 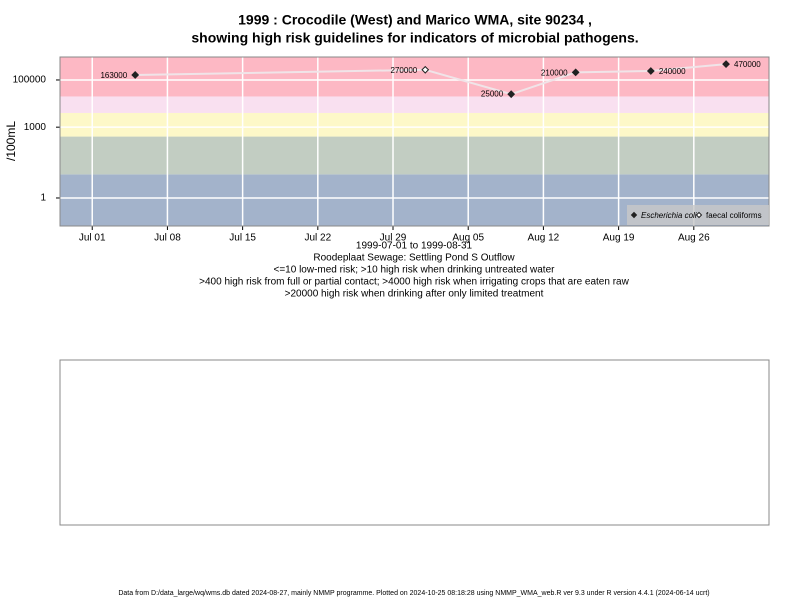 I want to click on y-axis-label: /100mL, so click(x=11, y=141).